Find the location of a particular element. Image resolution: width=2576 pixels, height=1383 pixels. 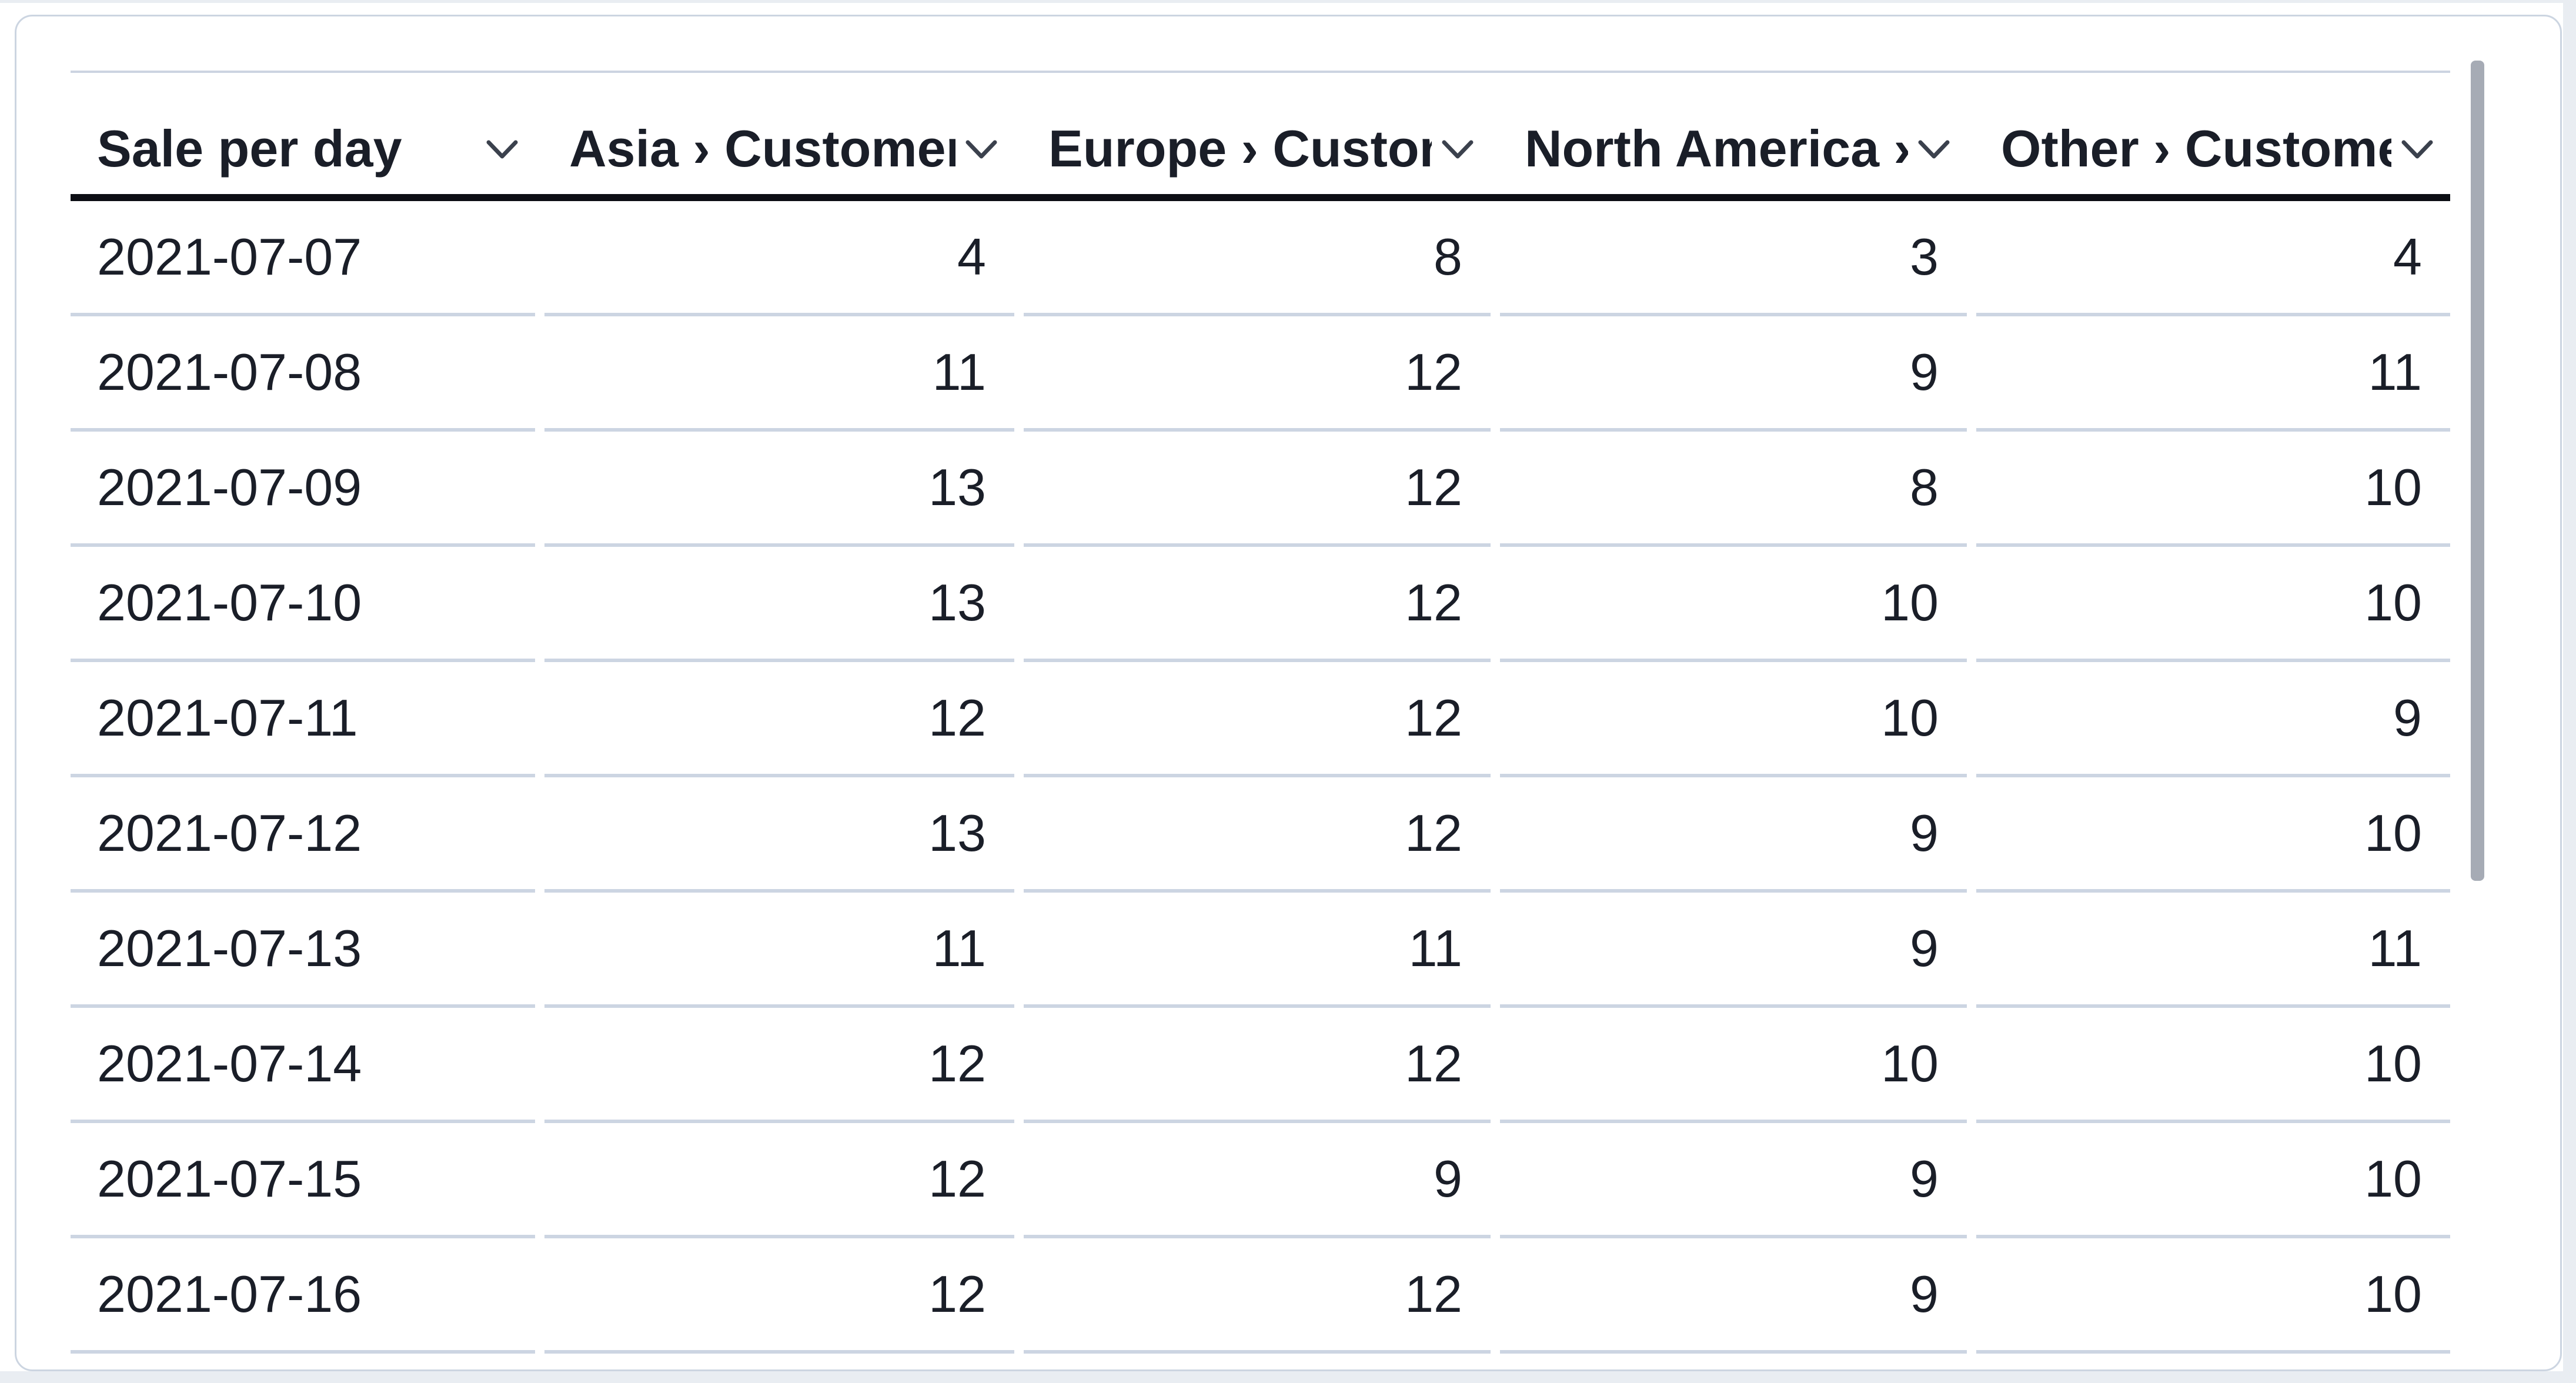

date-cell: 2021-07-12 is located at coordinates (303, 835).